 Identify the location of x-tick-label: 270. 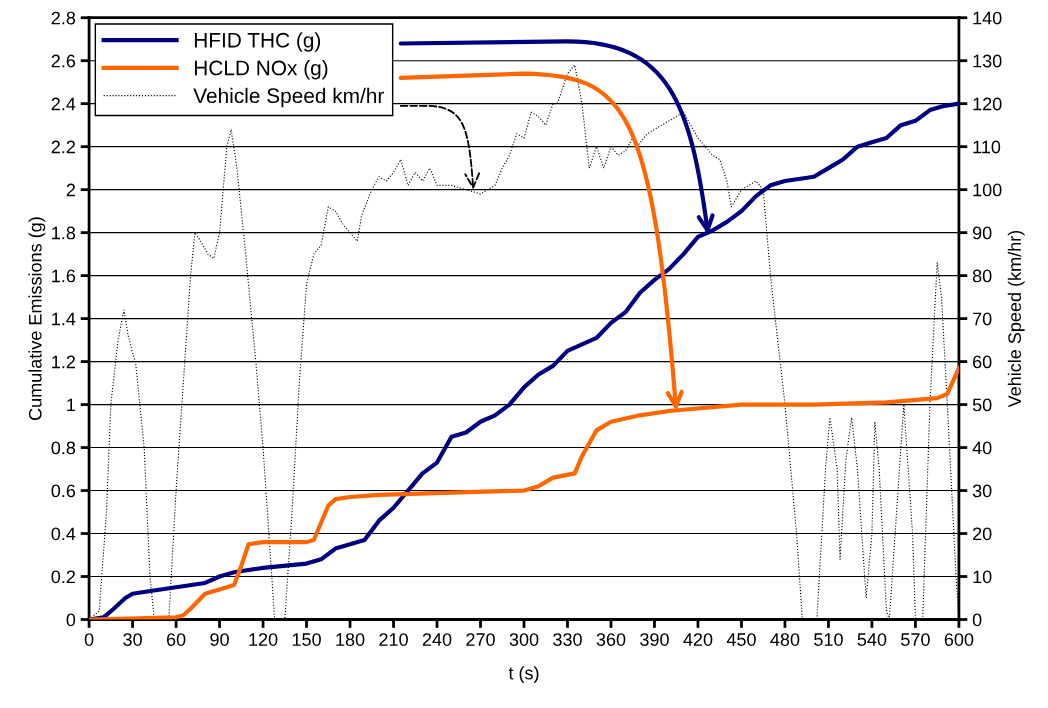
(480, 639).